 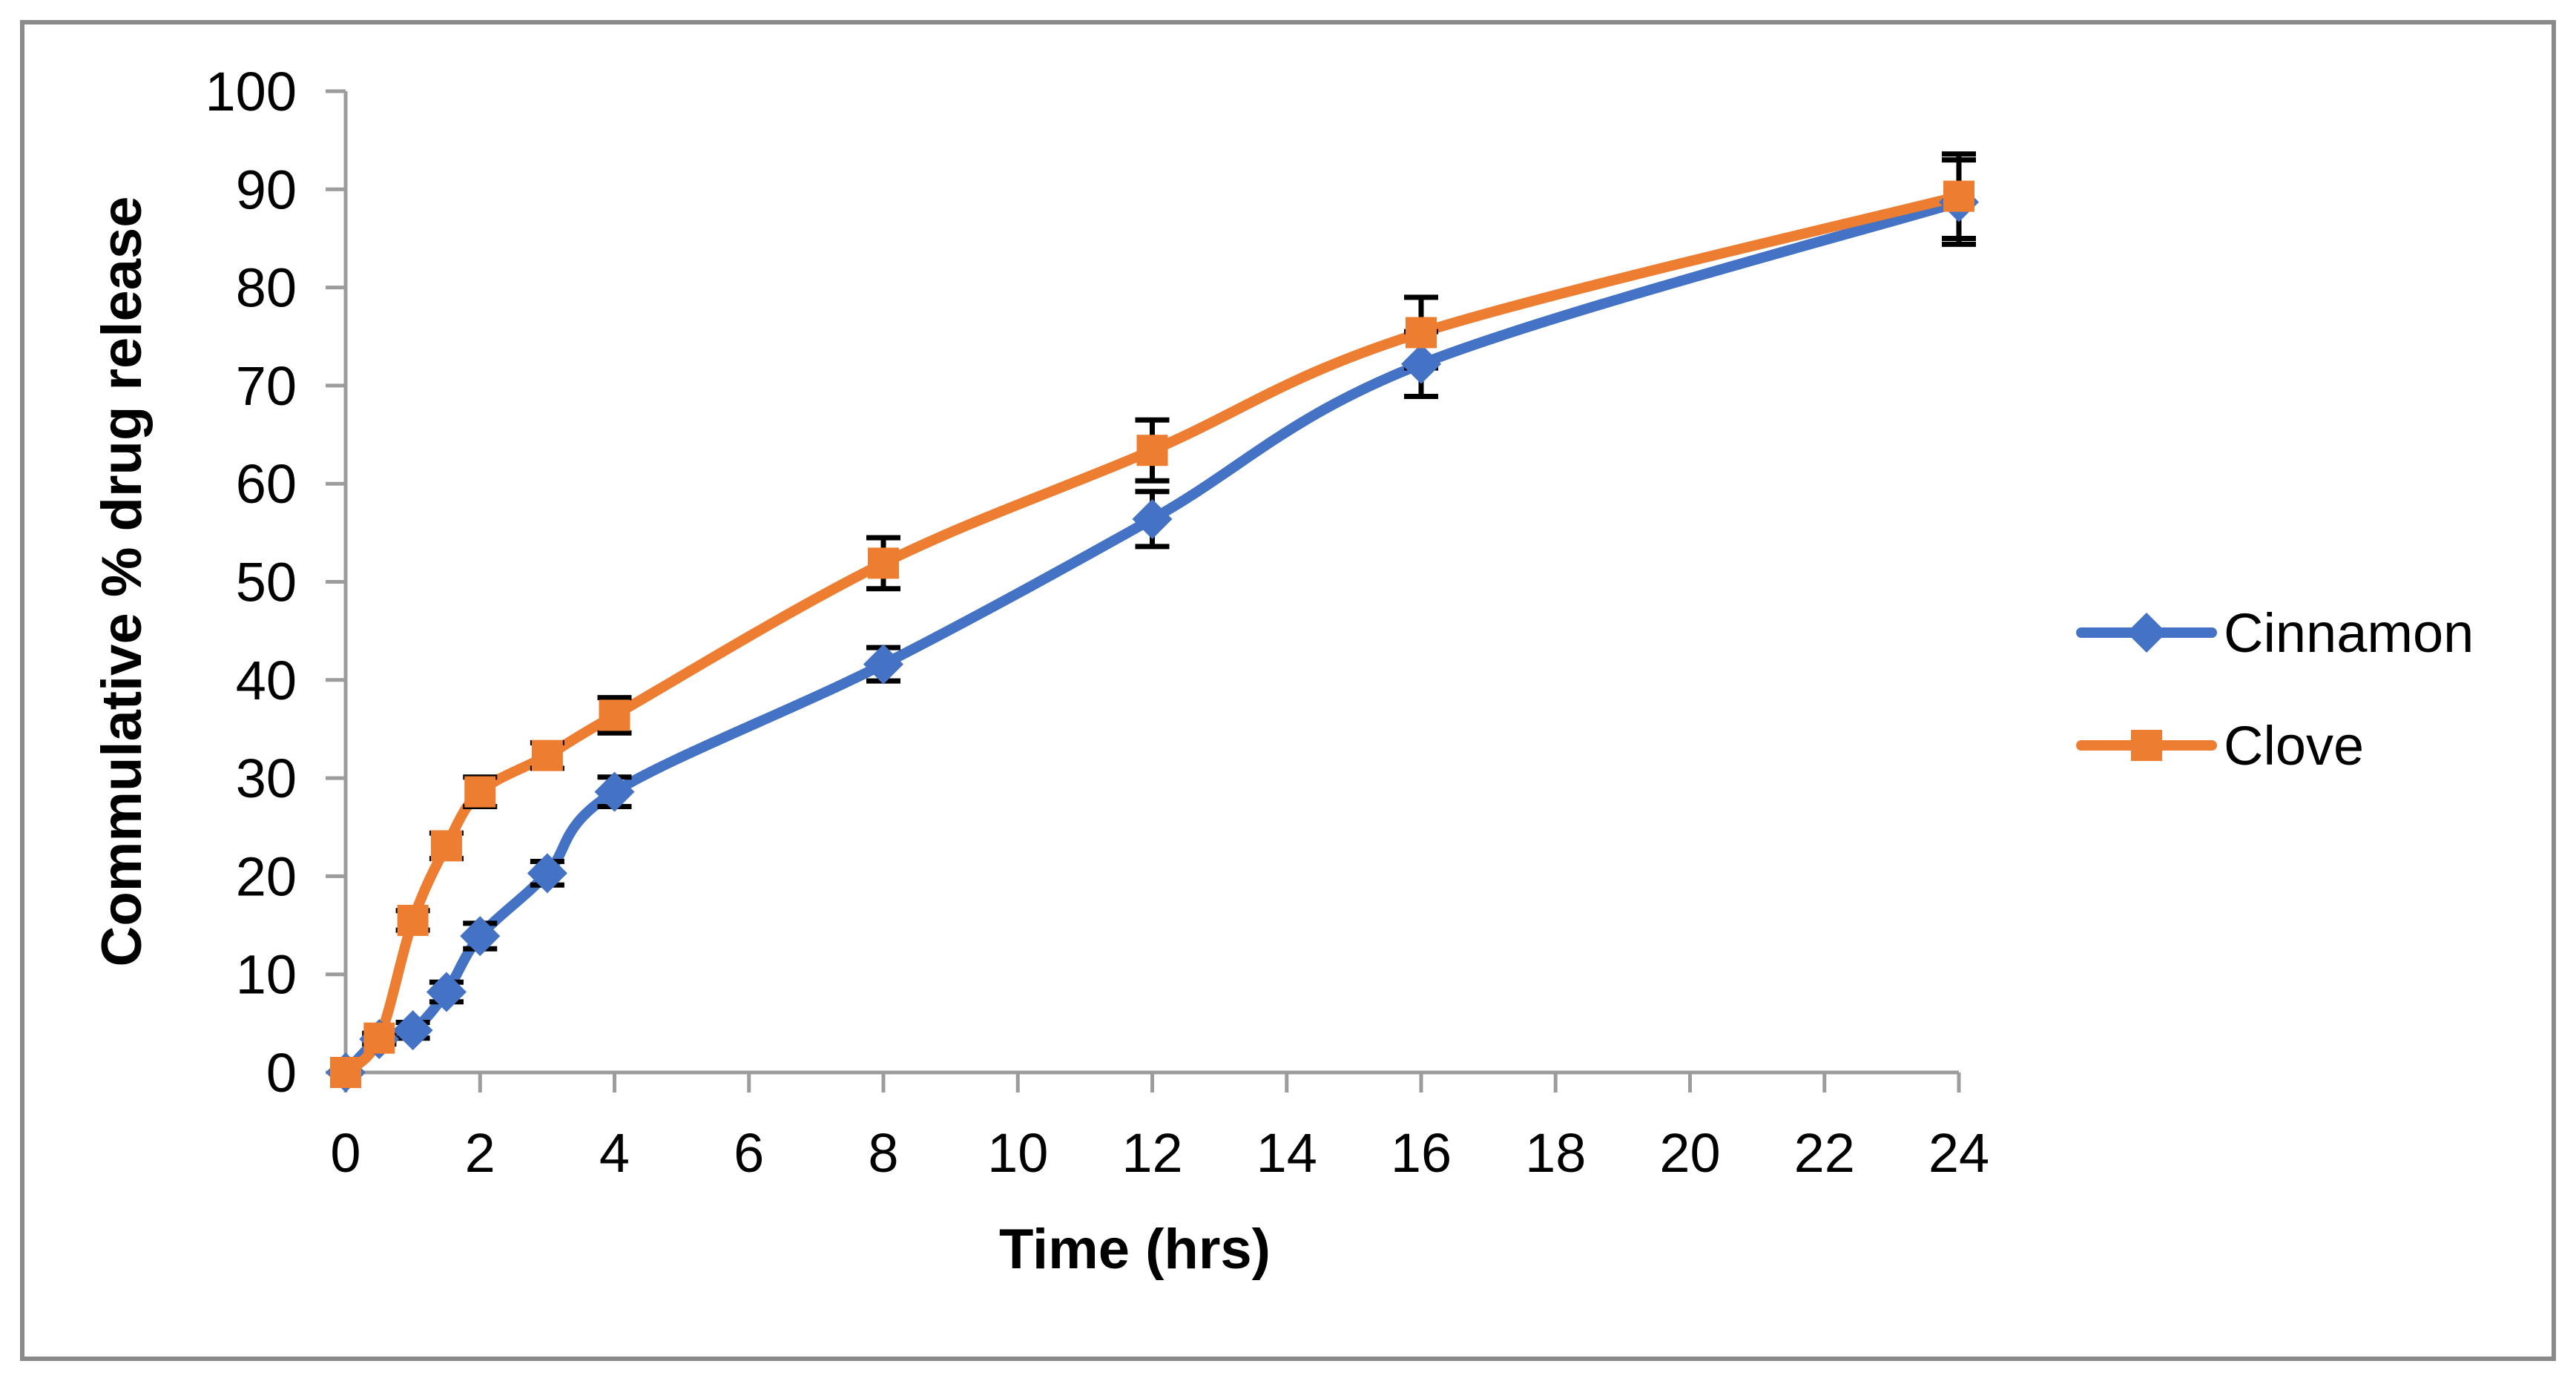 What do you see at coordinates (2275, 689) in the screenshot?
I see `legend: Cinnamon Clove` at bounding box center [2275, 689].